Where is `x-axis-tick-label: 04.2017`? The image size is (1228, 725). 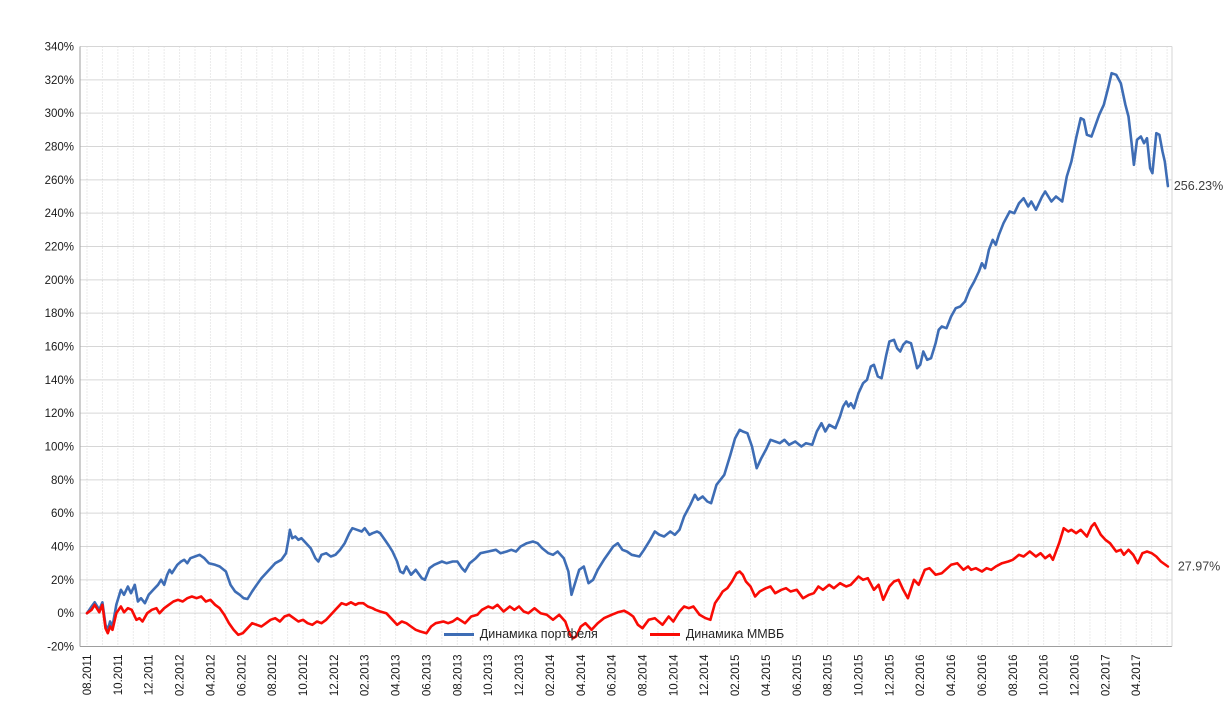
x-axis-tick-label: 04.2017 is located at coordinates (1137, 676).